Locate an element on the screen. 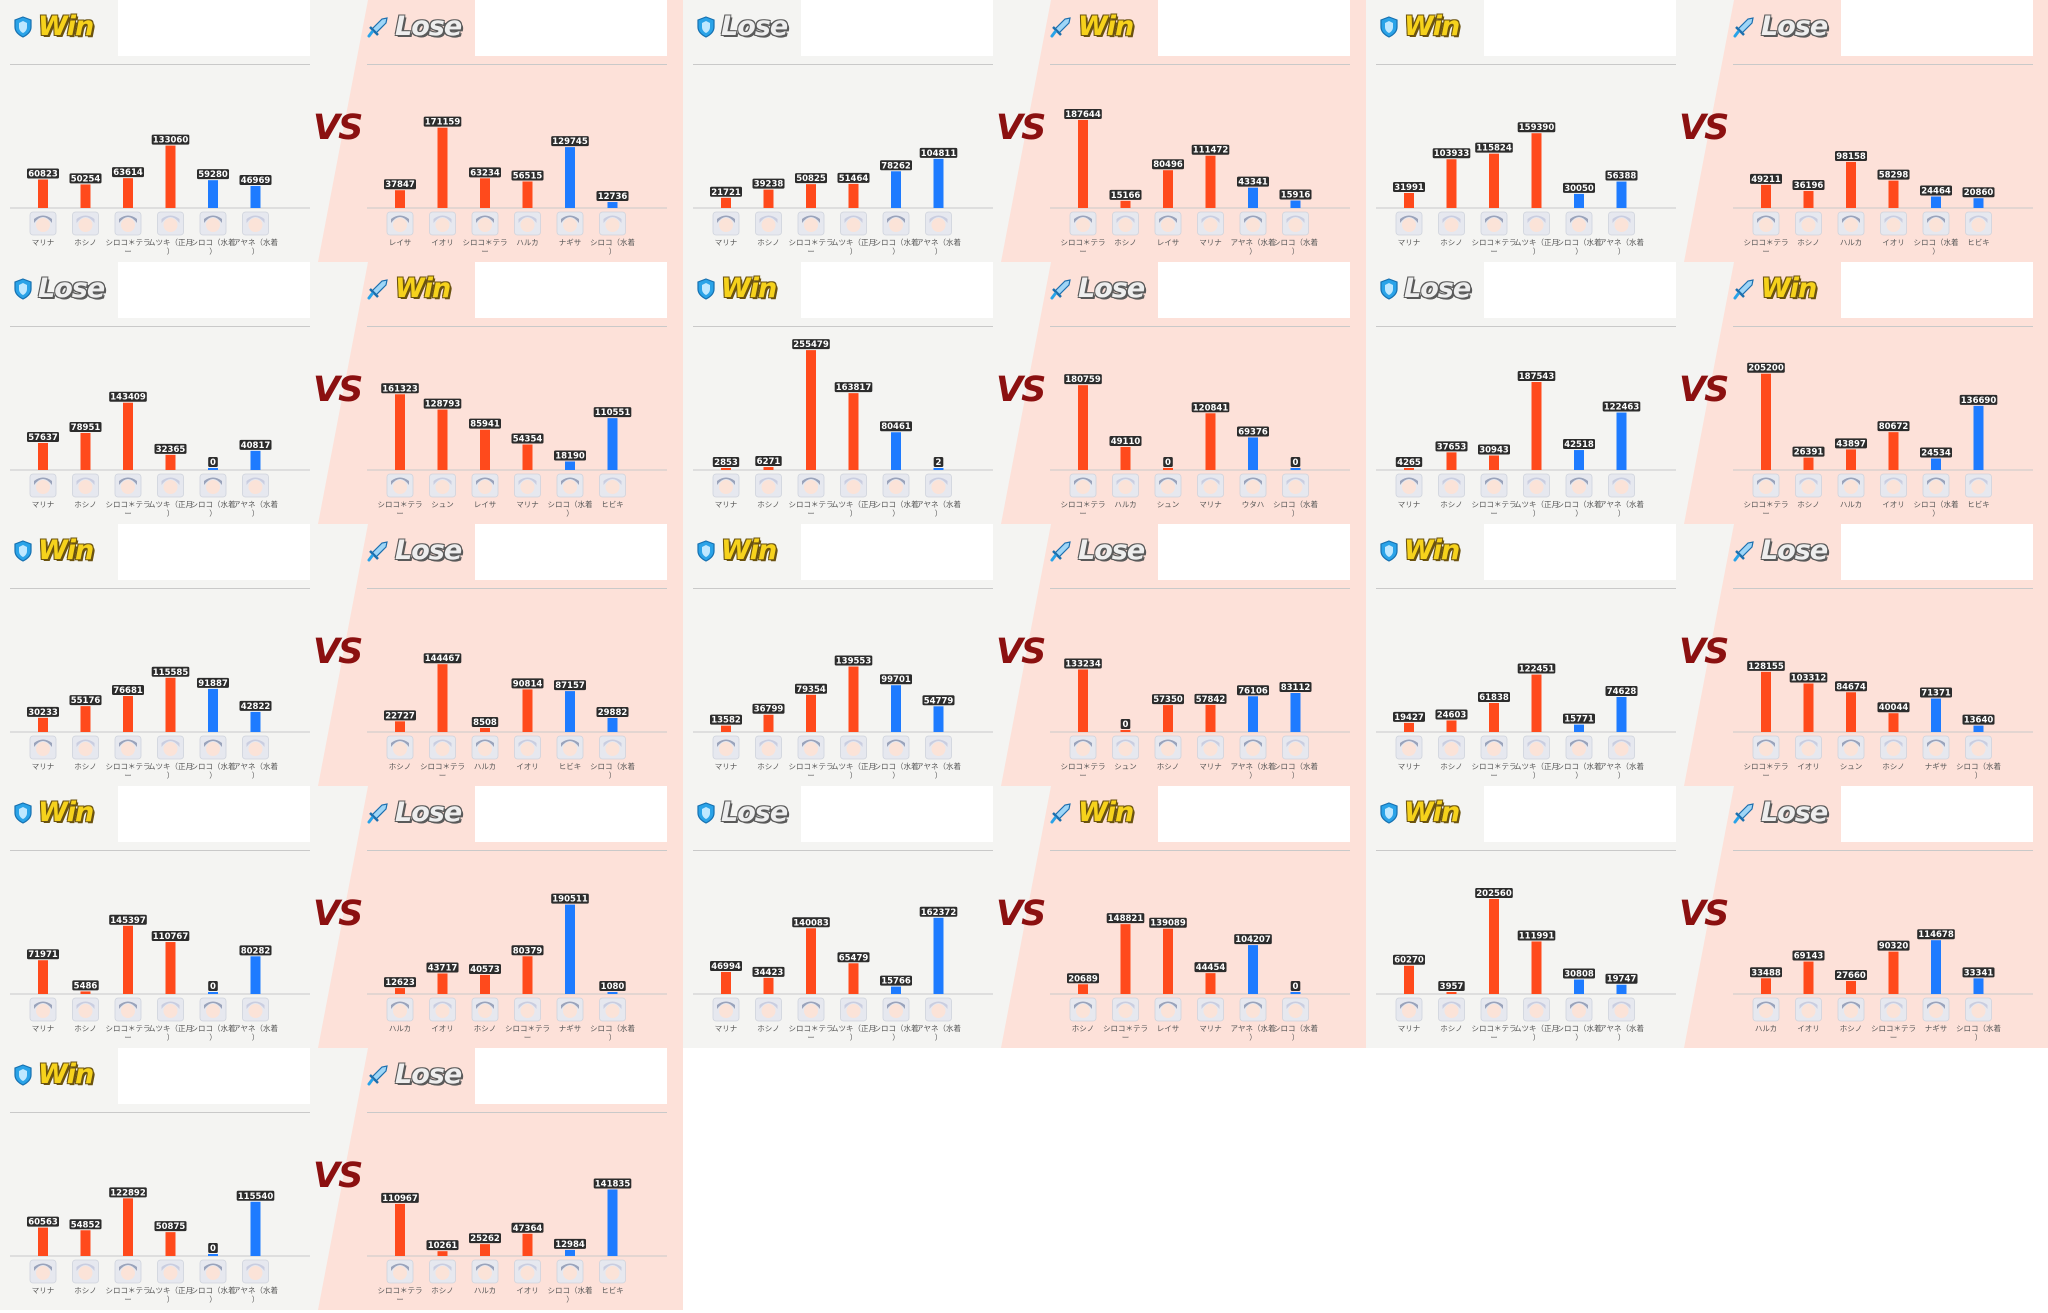  damage-value: 205200 is located at coordinates (1766, 369).